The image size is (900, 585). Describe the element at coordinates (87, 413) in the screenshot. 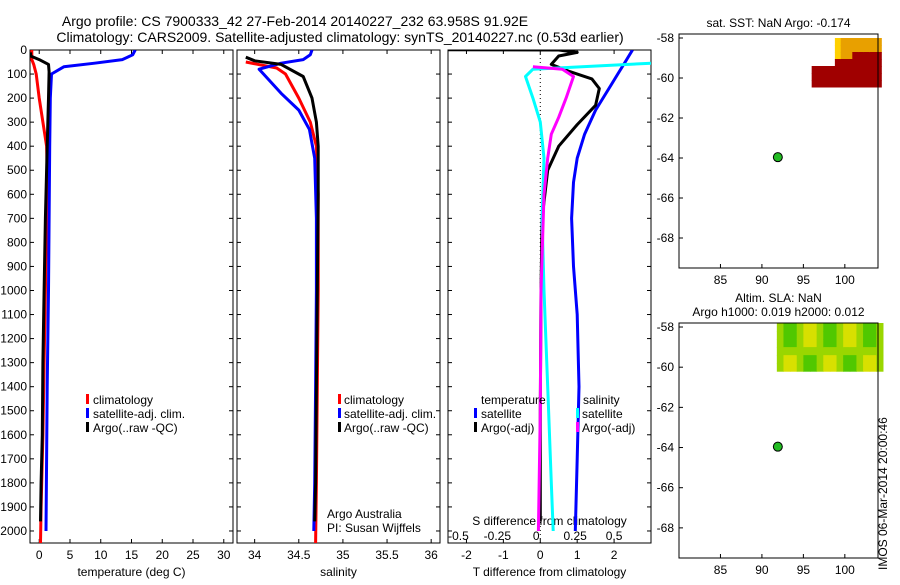

I see `legend-swatch-satellite` at that location.